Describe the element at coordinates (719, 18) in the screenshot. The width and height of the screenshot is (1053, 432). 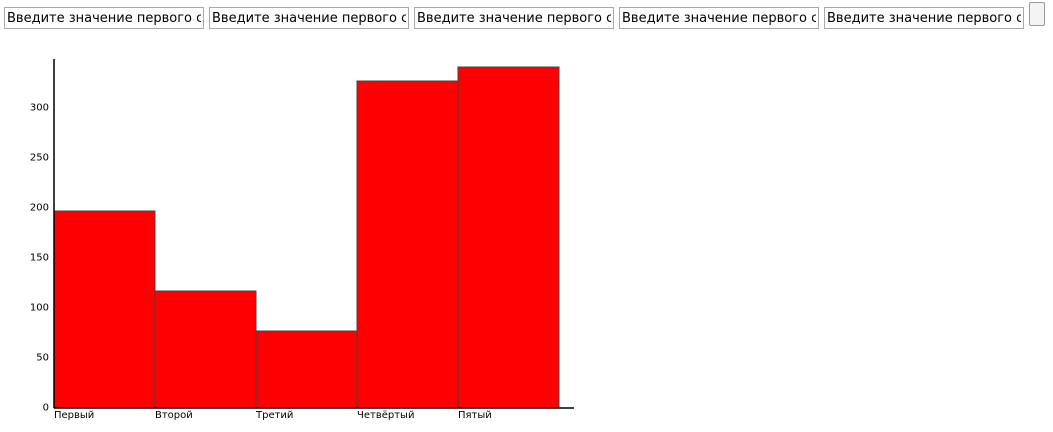
I see `column-4-input` at that location.